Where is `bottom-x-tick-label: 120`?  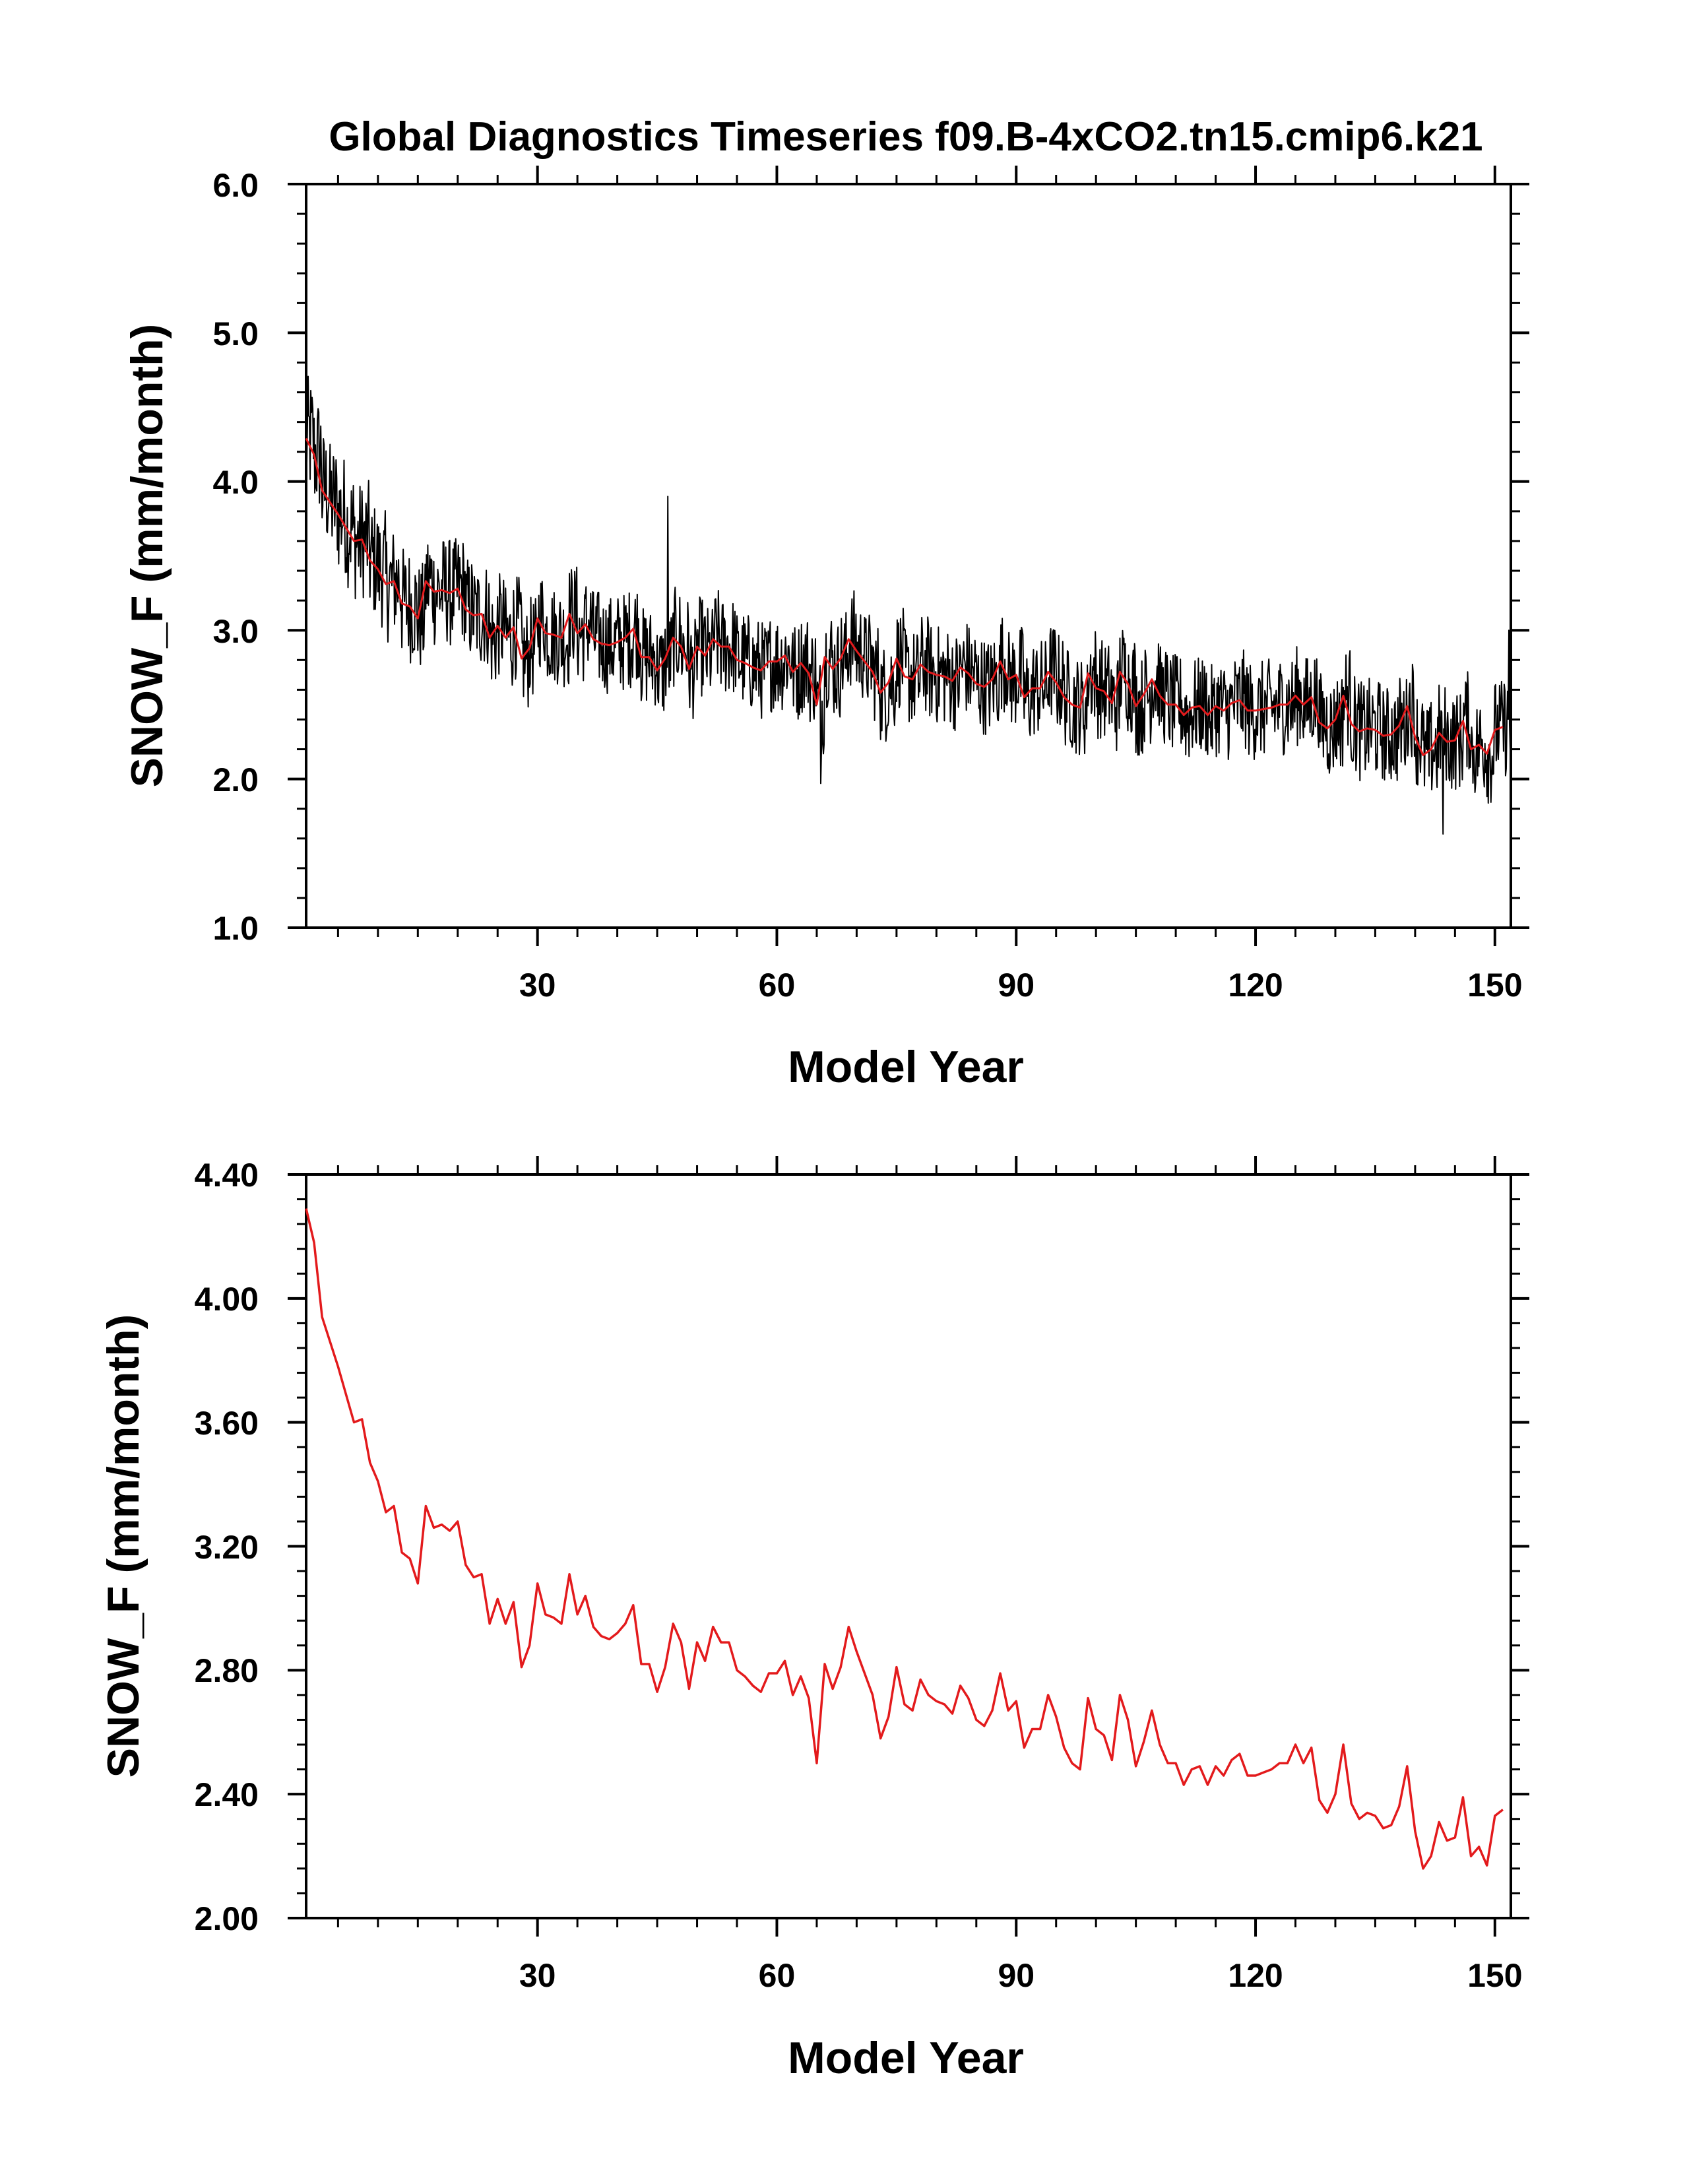 bottom-x-tick-label: 120 is located at coordinates (1255, 1975).